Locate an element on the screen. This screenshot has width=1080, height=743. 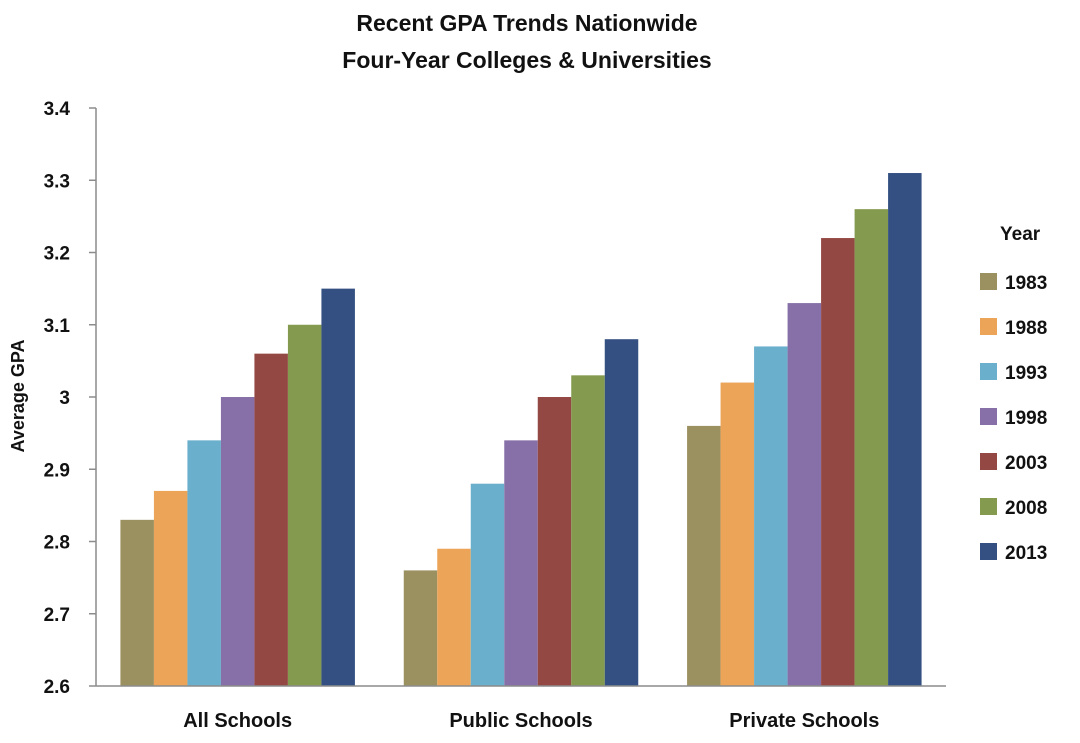
legend: Year 1983 1988 1993 1998 2003 2008 2013 is located at coordinates (1013, 394).